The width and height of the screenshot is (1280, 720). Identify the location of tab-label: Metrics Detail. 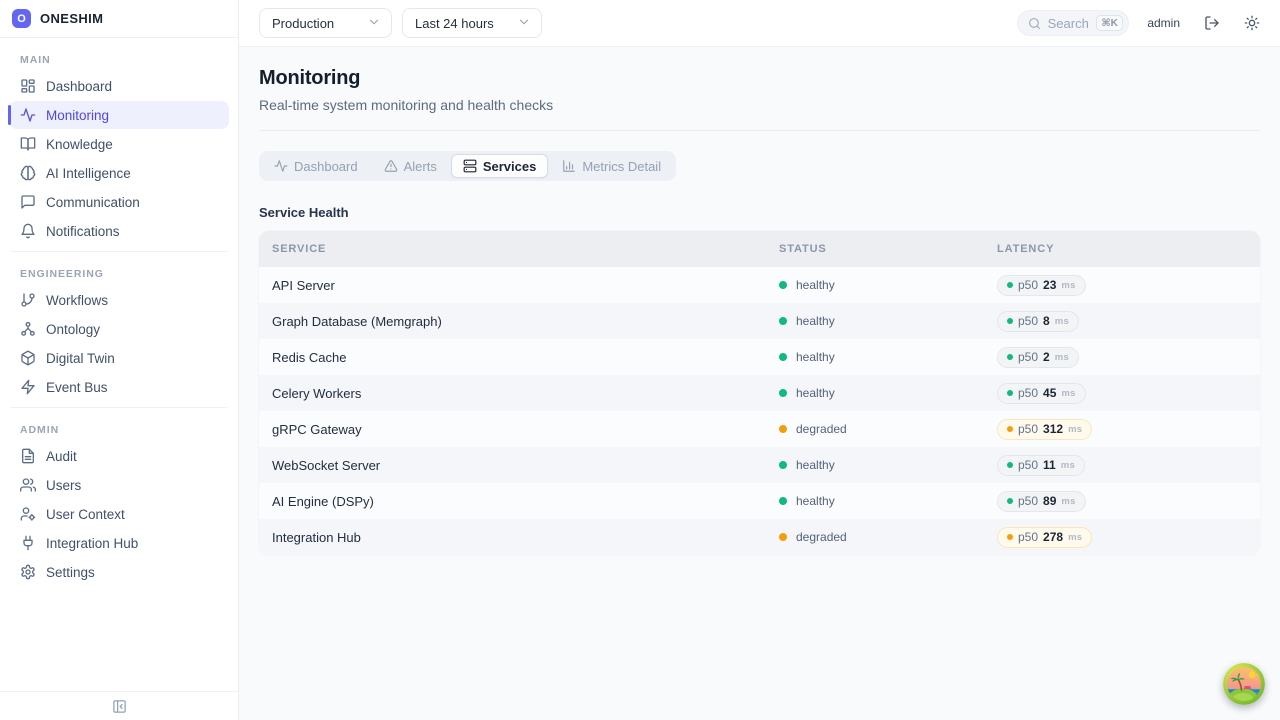
(622, 166).